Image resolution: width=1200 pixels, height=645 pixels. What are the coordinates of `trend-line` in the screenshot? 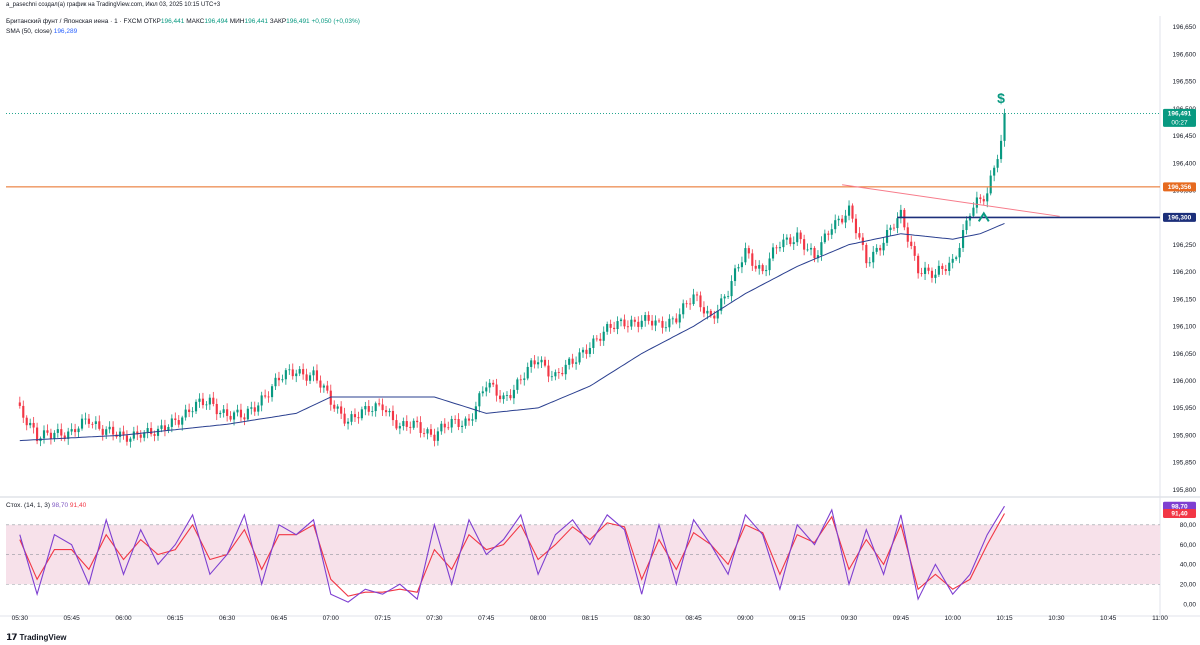 It's located at (951, 200).